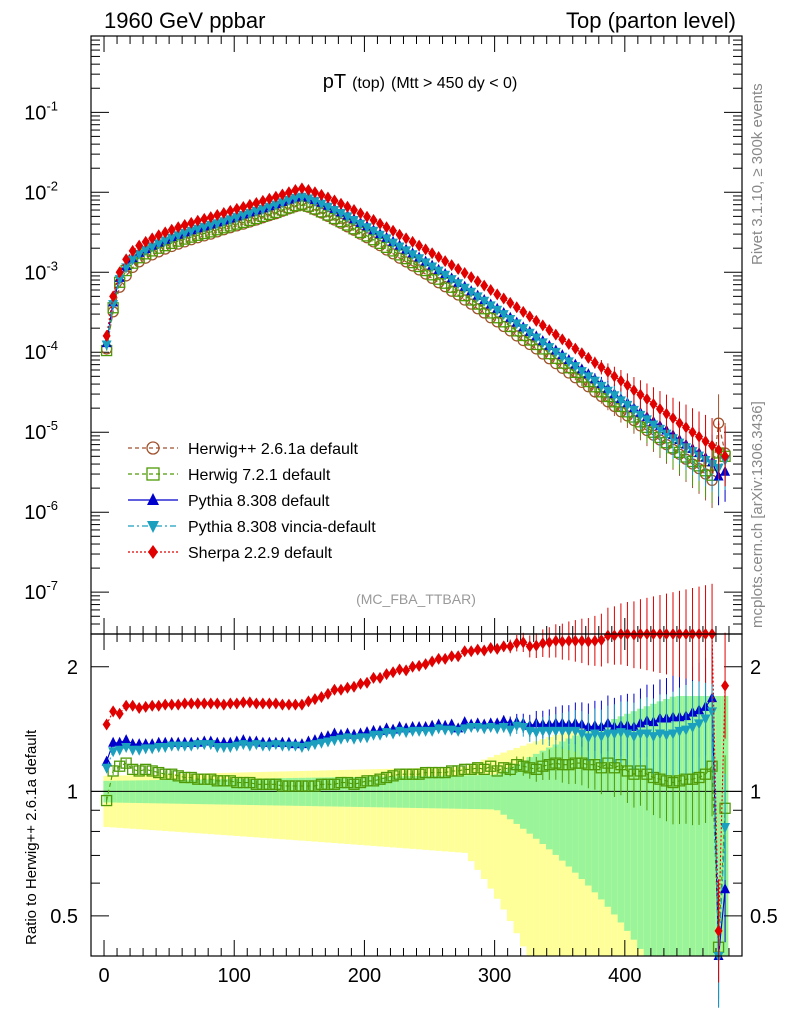  Describe the element at coordinates (368, 83) in the screenshot. I see `title-sub1: (top)` at that location.